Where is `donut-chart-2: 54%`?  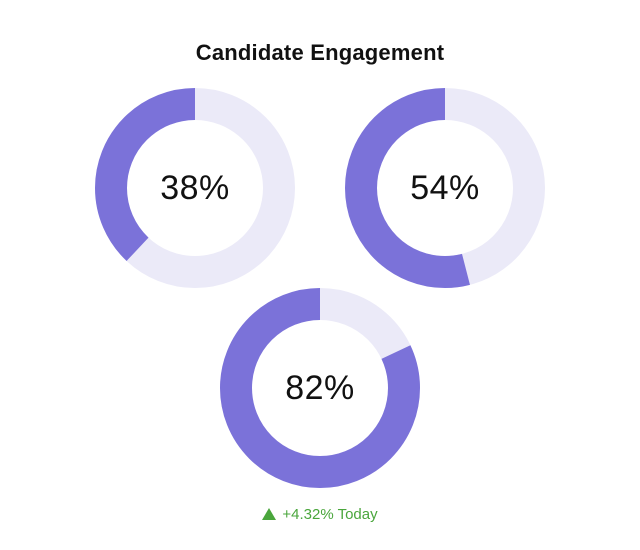
donut-chart-2: 54% is located at coordinates (445, 188).